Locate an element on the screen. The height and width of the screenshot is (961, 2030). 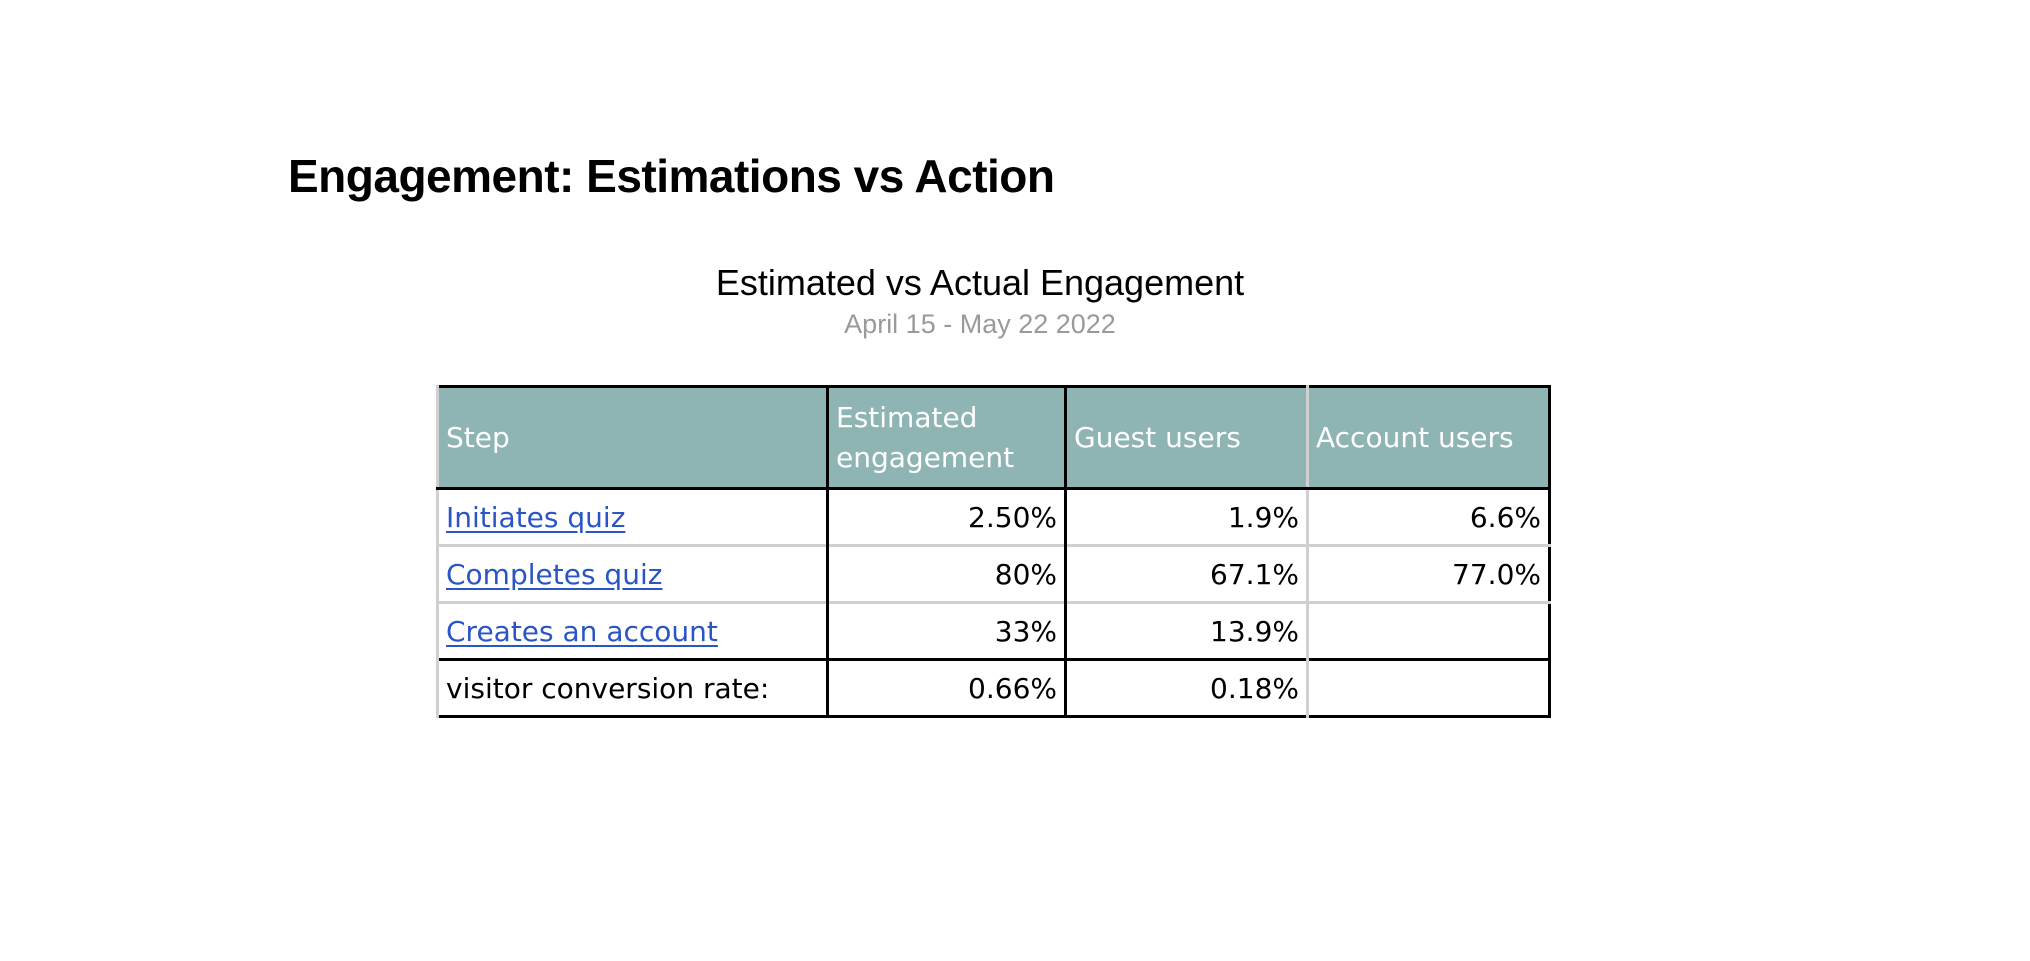
table-row: Completes quiz 80% 67.1% 77.0% is located at coordinates (993, 573).